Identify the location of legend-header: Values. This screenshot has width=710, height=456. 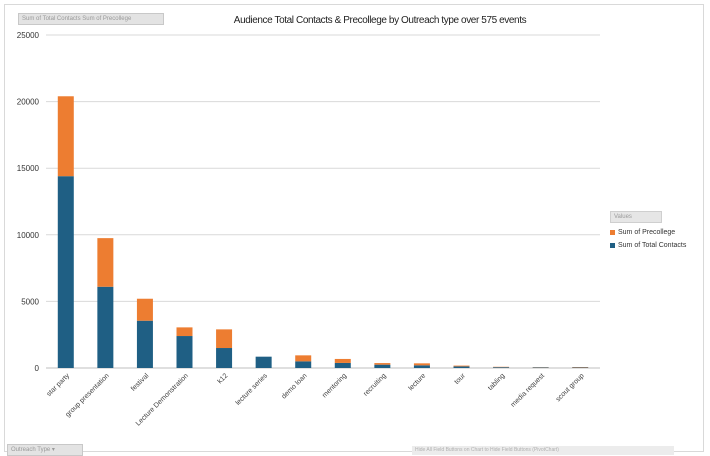
(636, 217).